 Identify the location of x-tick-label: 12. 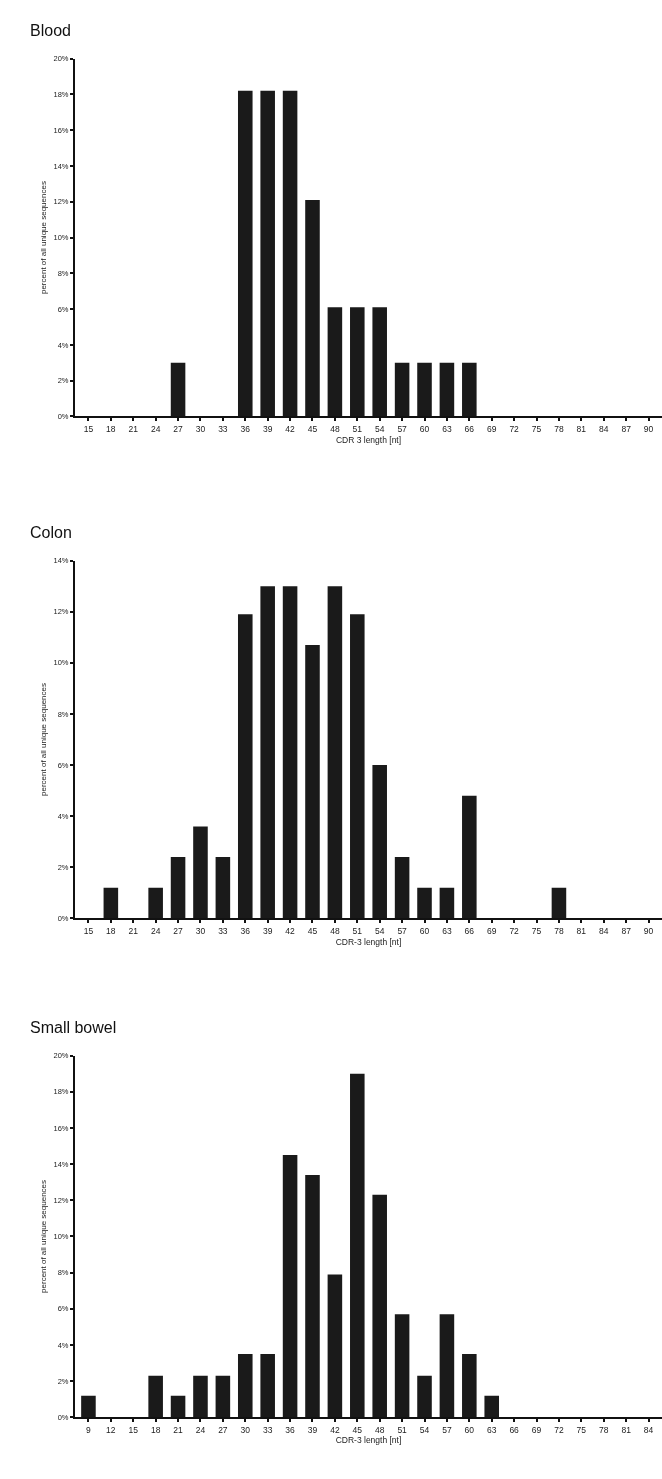
(111, 1429).